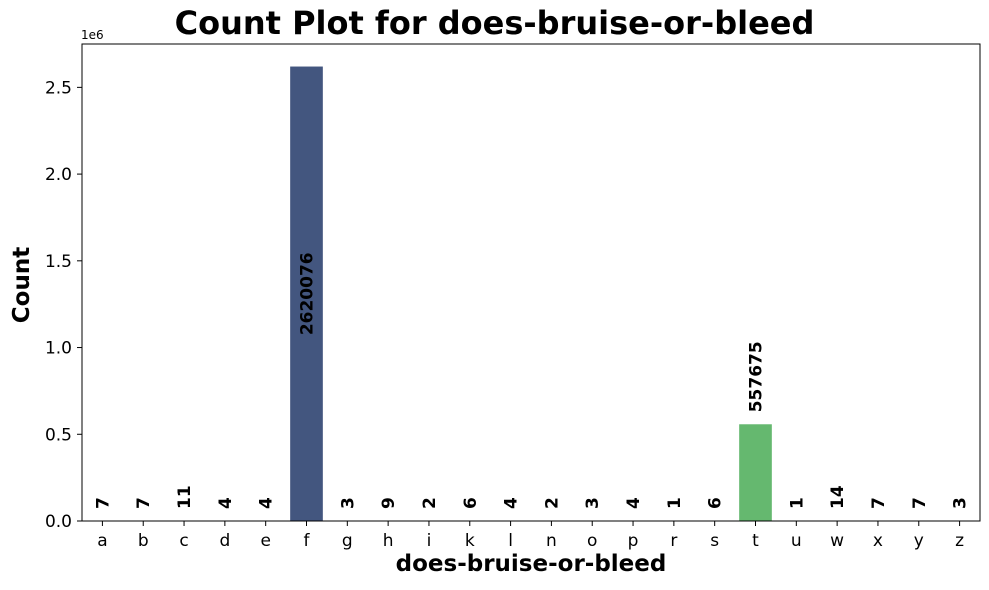 This screenshot has width=989, height=590. What do you see at coordinates (103, 503) in the screenshot?
I see `data-label-a: 7` at bounding box center [103, 503].